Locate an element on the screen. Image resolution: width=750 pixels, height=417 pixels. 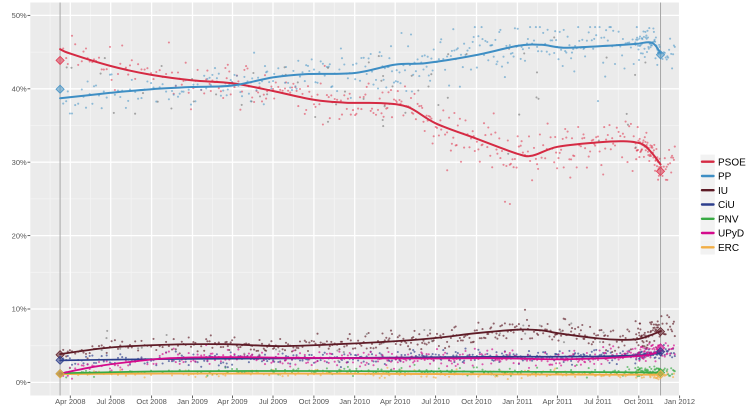
svg-text: Apr 2011 is located at coordinates (557, 401).